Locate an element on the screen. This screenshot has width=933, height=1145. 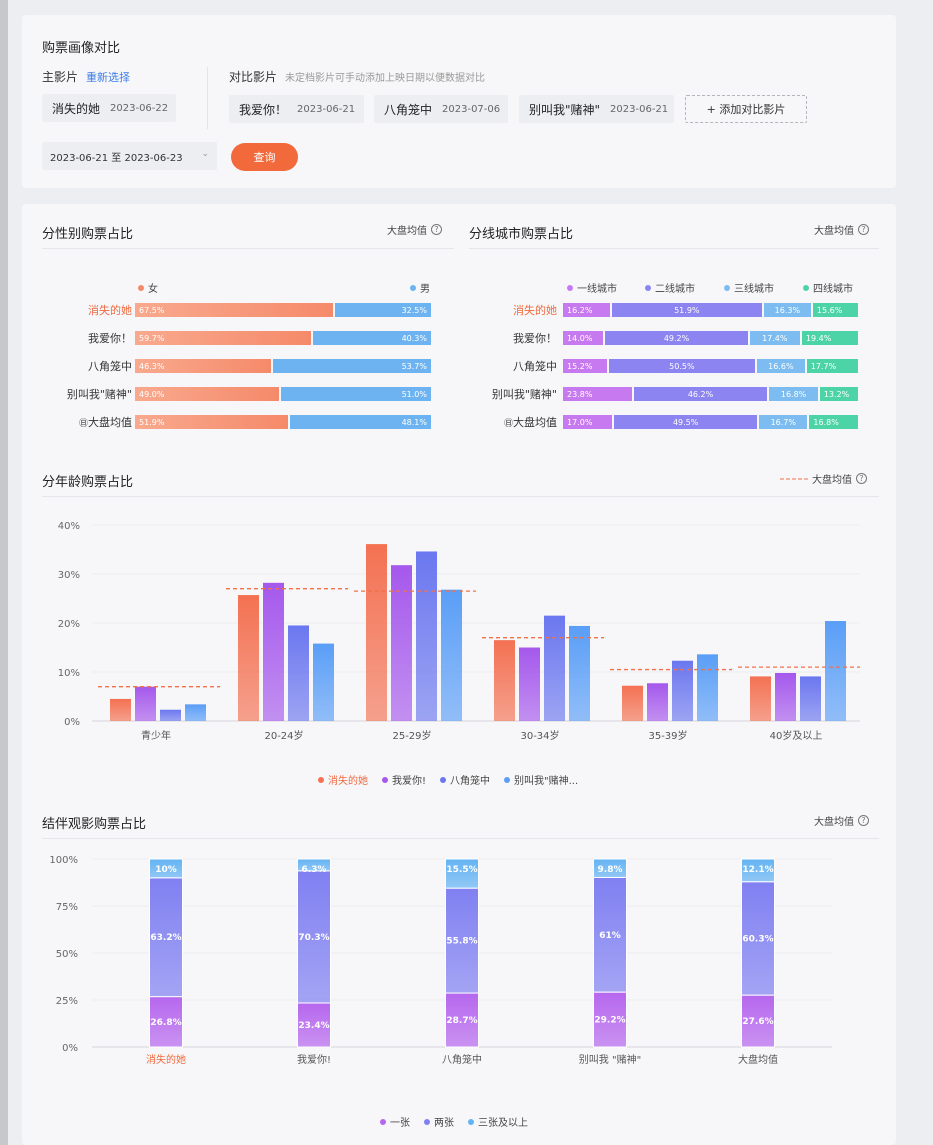
gender-bar-segment: 40.3% is located at coordinates (371, 338).